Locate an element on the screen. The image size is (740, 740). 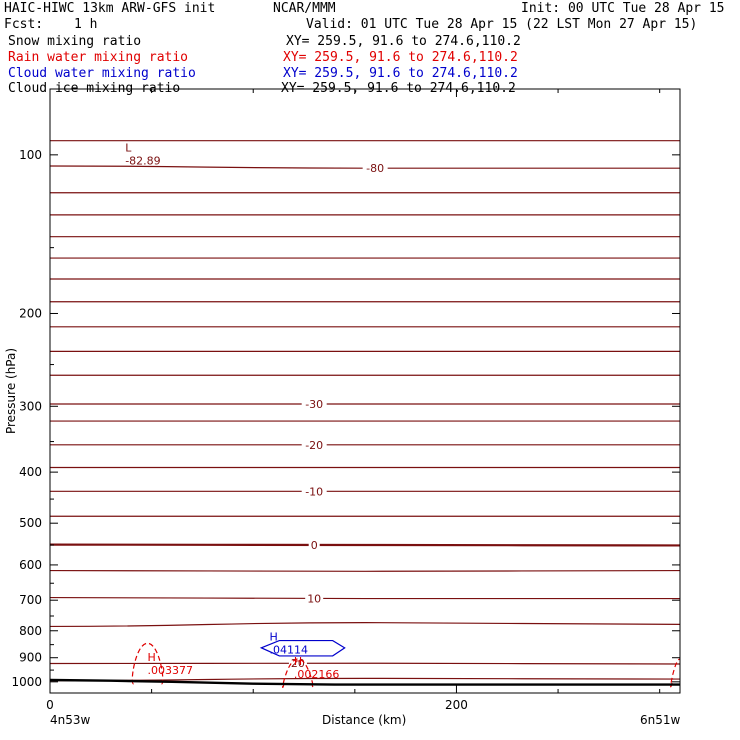
contour-label: -80 is located at coordinates (375, 168).